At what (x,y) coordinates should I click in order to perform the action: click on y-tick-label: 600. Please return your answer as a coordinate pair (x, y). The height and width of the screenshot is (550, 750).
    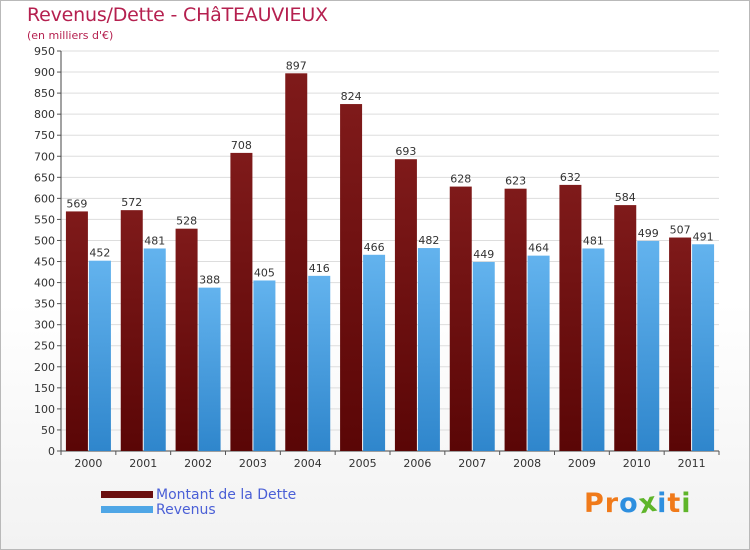
    Looking at the image, I should click on (44, 198).